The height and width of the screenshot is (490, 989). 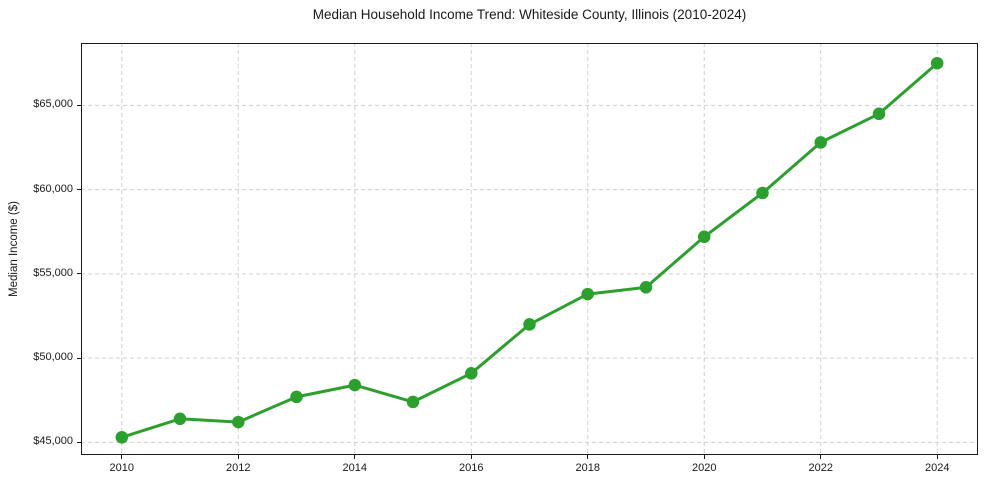 I want to click on x-tick-label: 2020, so click(x=704, y=468).